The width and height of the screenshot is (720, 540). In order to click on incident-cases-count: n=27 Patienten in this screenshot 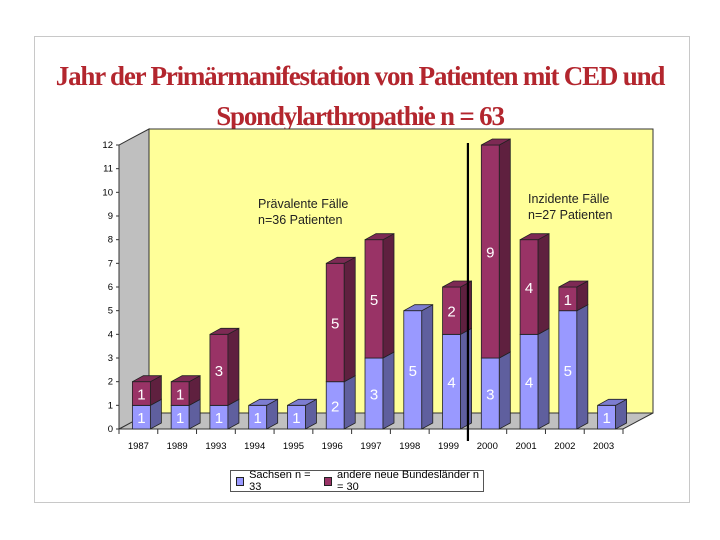, I will do `click(570, 215)`.